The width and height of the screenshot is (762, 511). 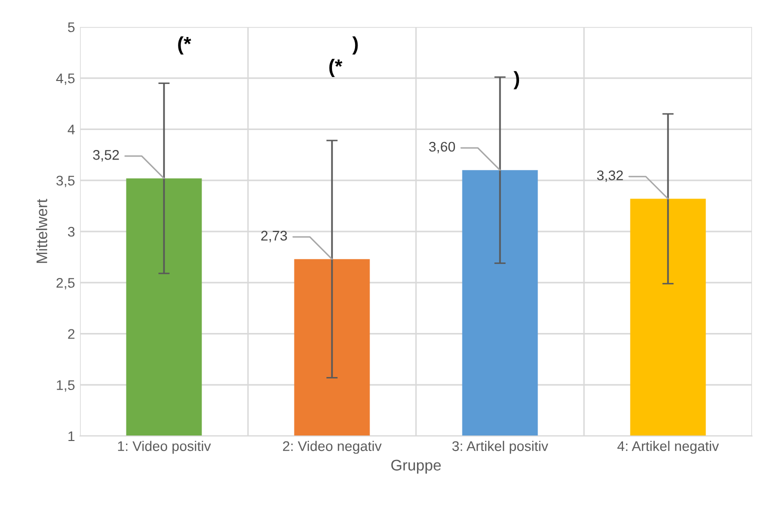 What do you see at coordinates (71, 436) in the screenshot?
I see `y-tick-label: 1` at bounding box center [71, 436].